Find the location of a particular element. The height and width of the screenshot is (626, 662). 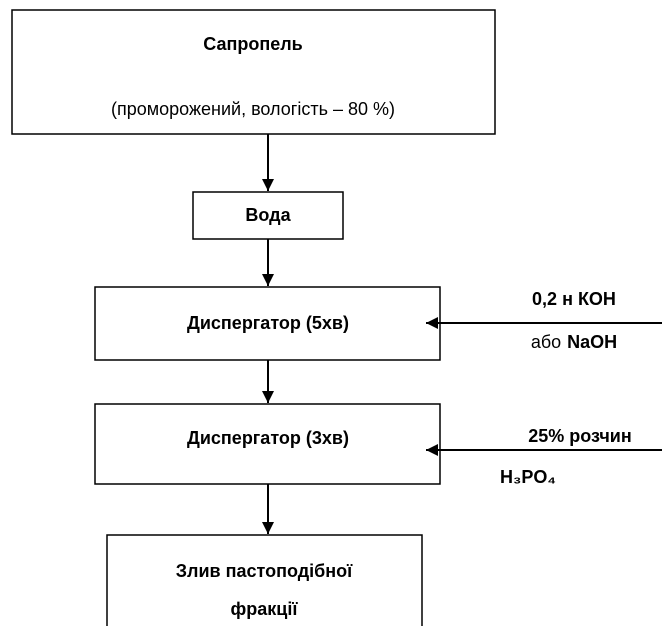

node-label: Диспергатор (3хв) is located at coordinates (268, 438).